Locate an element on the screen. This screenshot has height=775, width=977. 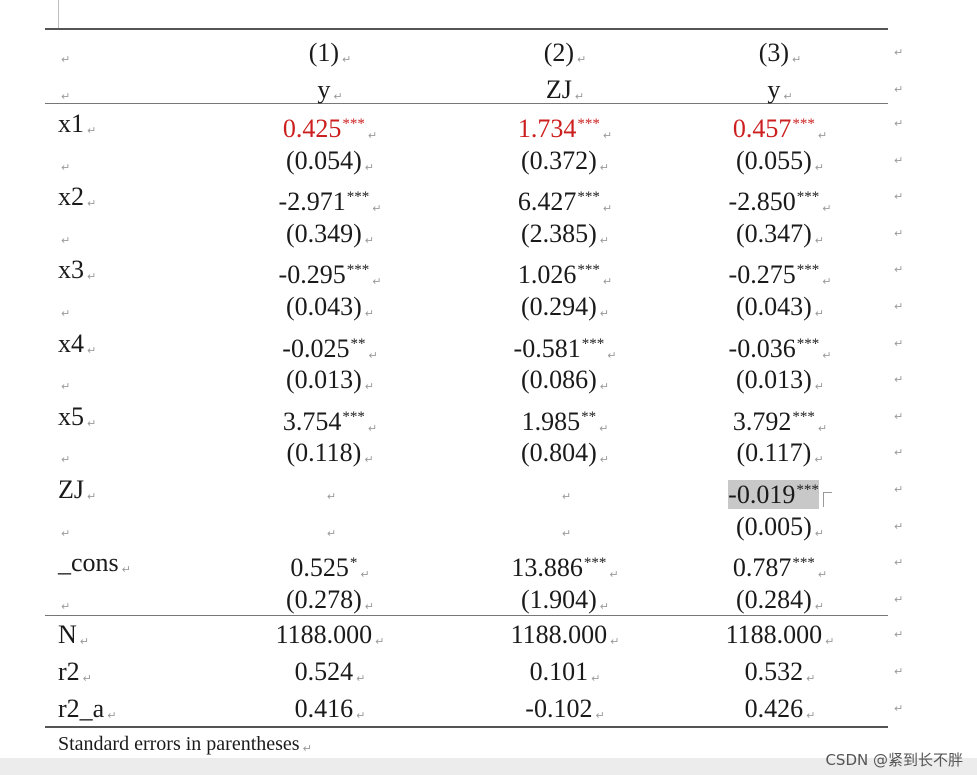
value-text: 1.734 is located at coordinates (547, 128).